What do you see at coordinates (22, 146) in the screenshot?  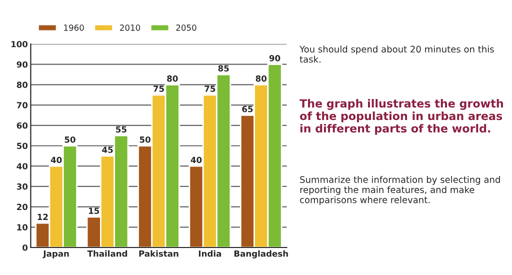 I see `y-tick-label: 50` at bounding box center [22, 146].